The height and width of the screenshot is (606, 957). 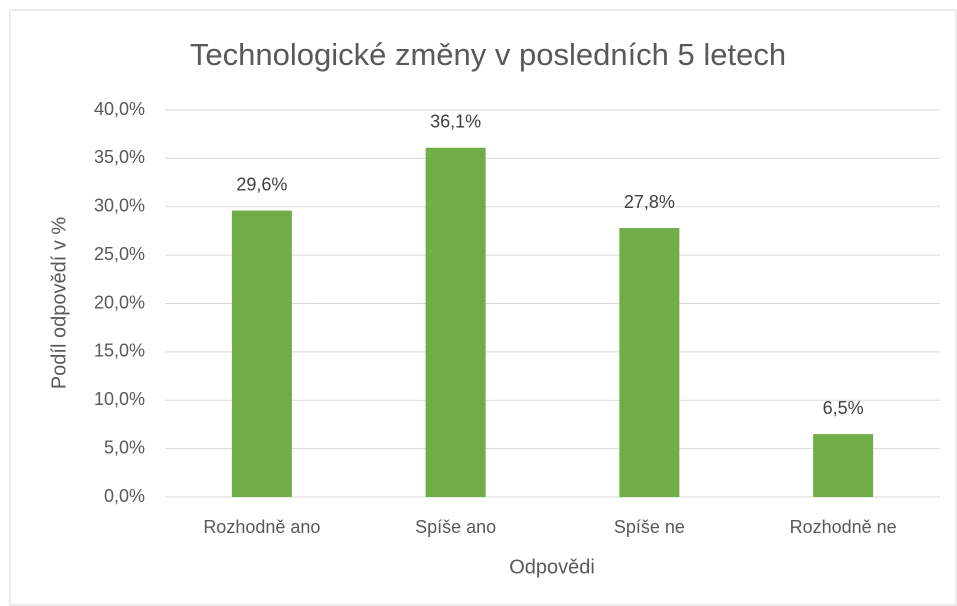 What do you see at coordinates (649, 202) in the screenshot?
I see `data-label: 27,8%` at bounding box center [649, 202].